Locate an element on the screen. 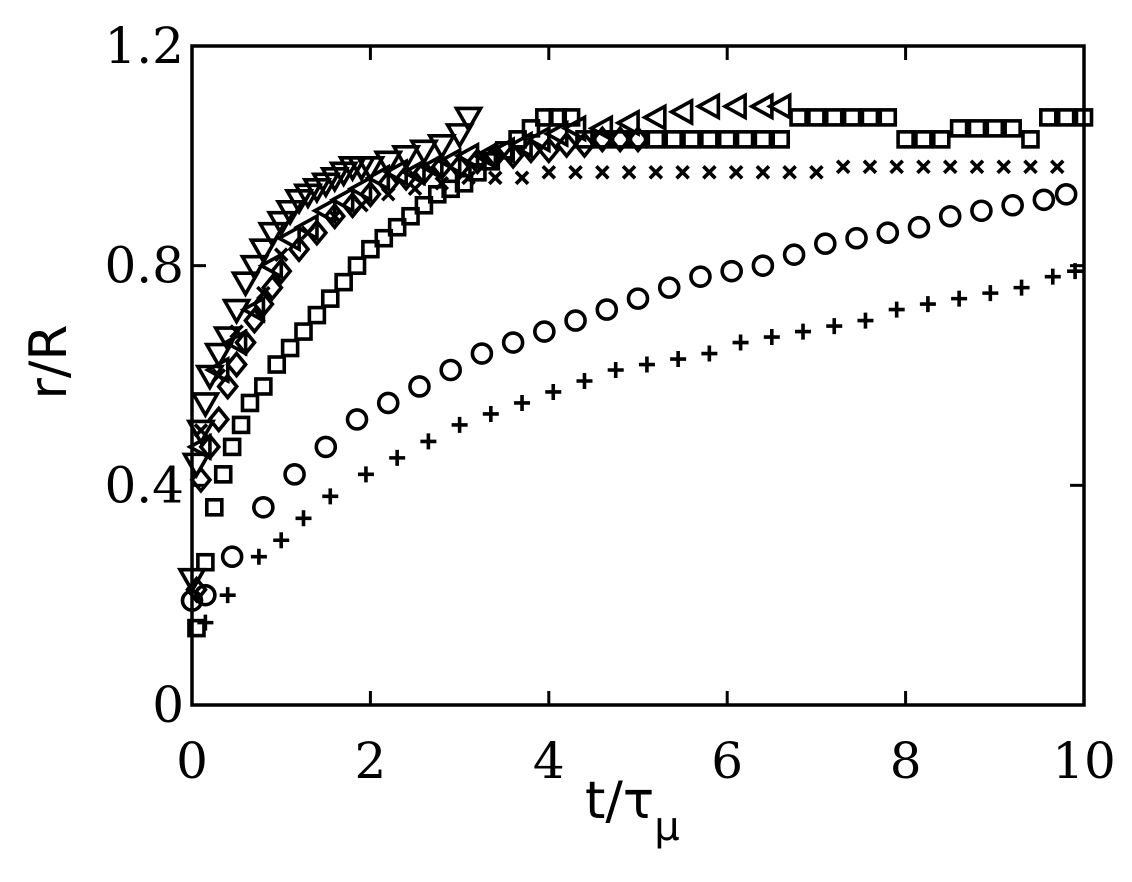  x-tick-label: 2 is located at coordinates (370, 761).